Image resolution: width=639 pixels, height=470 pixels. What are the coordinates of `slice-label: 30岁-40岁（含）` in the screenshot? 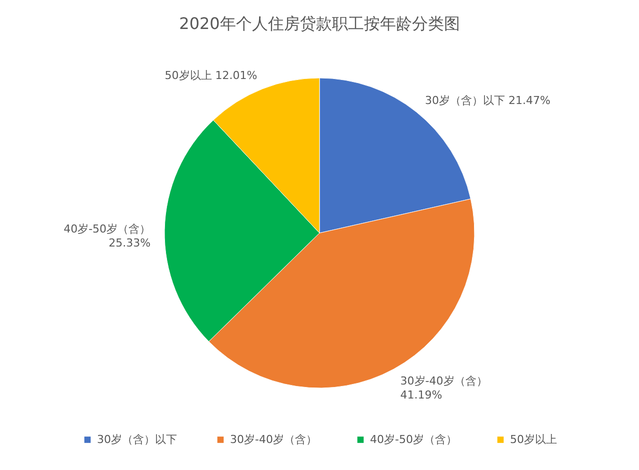 It's located at (444, 381).